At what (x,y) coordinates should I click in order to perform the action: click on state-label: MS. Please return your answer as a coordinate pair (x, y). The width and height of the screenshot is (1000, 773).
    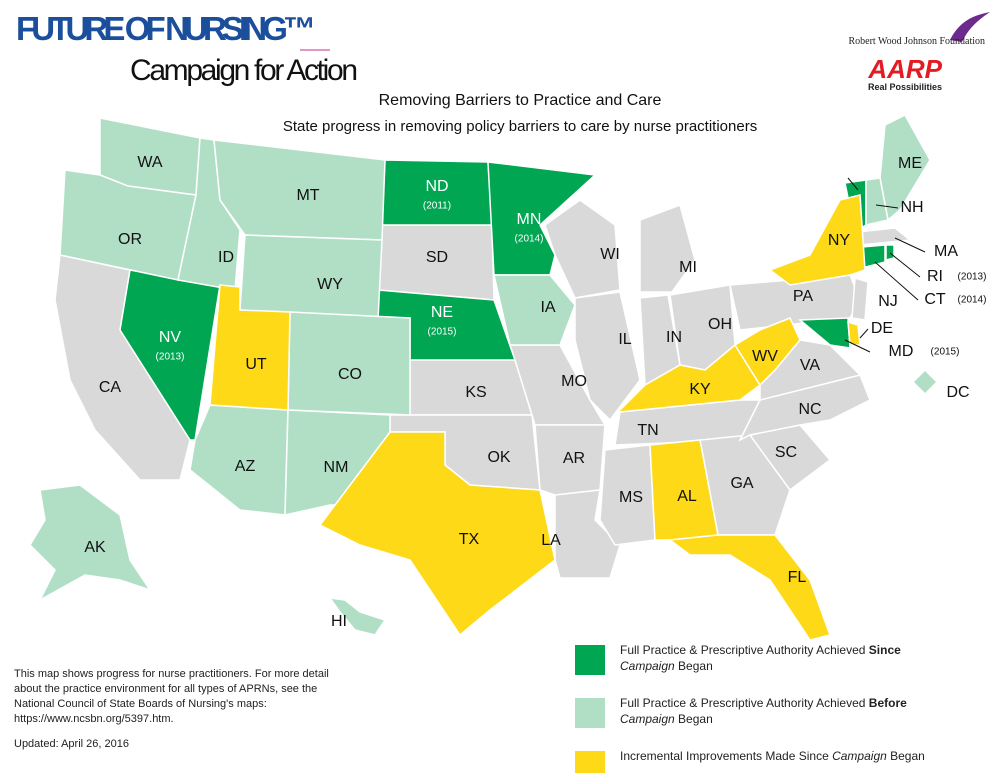
    Looking at the image, I should click on (631, 497).